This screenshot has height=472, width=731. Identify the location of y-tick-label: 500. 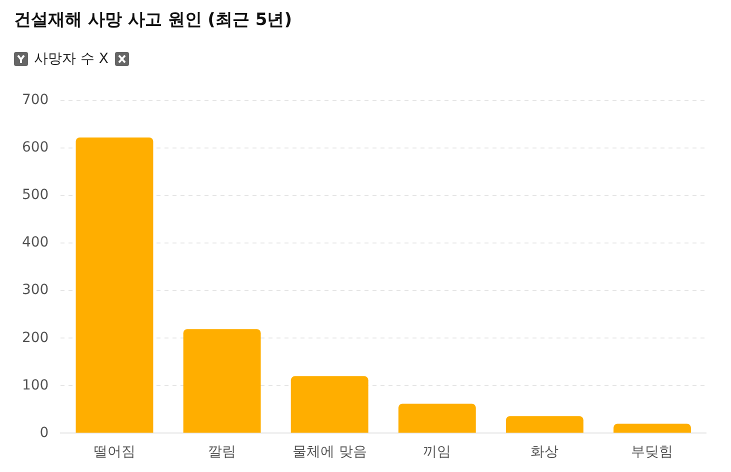
(35, 195).